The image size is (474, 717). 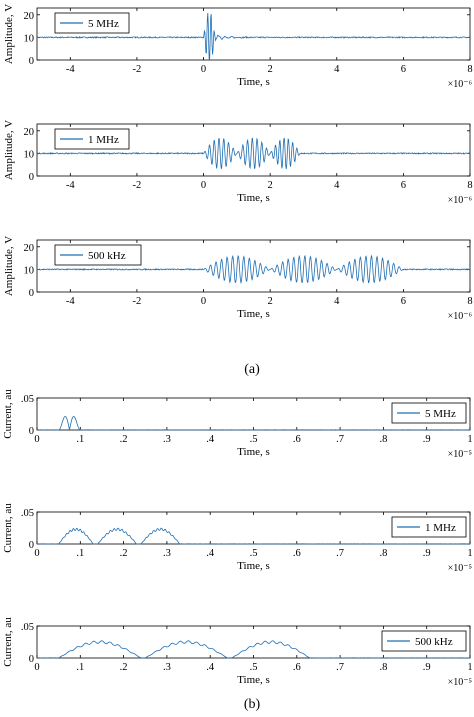 I want to click on caption-a: (a), so click(x=252, y=369).